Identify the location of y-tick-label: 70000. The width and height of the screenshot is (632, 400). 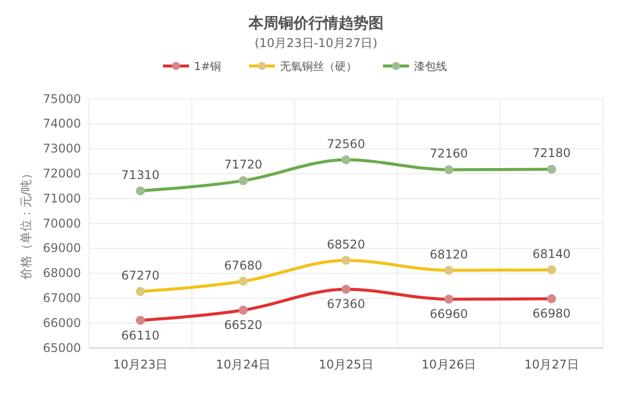
(61, 223).